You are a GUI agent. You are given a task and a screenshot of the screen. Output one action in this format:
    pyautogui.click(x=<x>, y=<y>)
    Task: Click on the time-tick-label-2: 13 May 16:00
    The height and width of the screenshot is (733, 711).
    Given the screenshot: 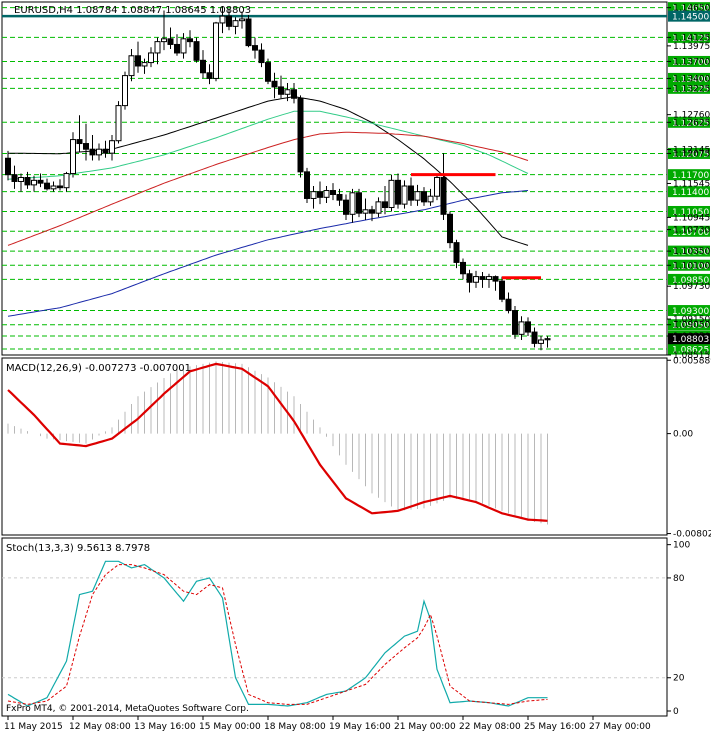 What is the action you would take?
    pyautogui.click(x=165, y=727)
    